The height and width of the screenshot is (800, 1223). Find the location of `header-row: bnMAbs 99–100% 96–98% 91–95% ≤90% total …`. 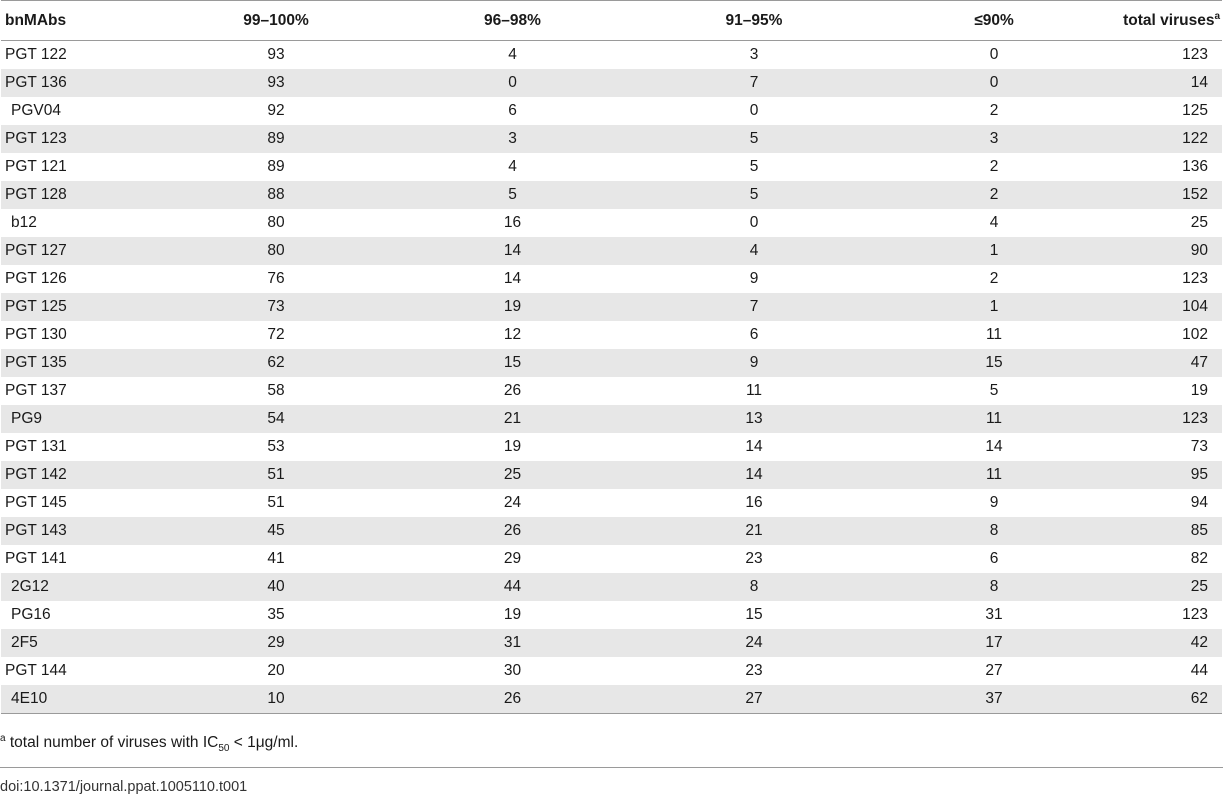

header-row: bnMAbs 99–100% 96–98% 91–95% ≤90% total … is located at coordinates (611, 20).